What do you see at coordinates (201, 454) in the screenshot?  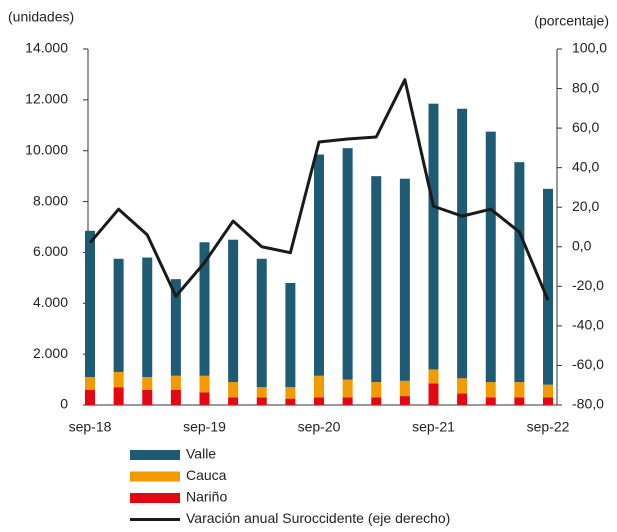 I see `legend-label: Valle` at bounding box center [201, 454].